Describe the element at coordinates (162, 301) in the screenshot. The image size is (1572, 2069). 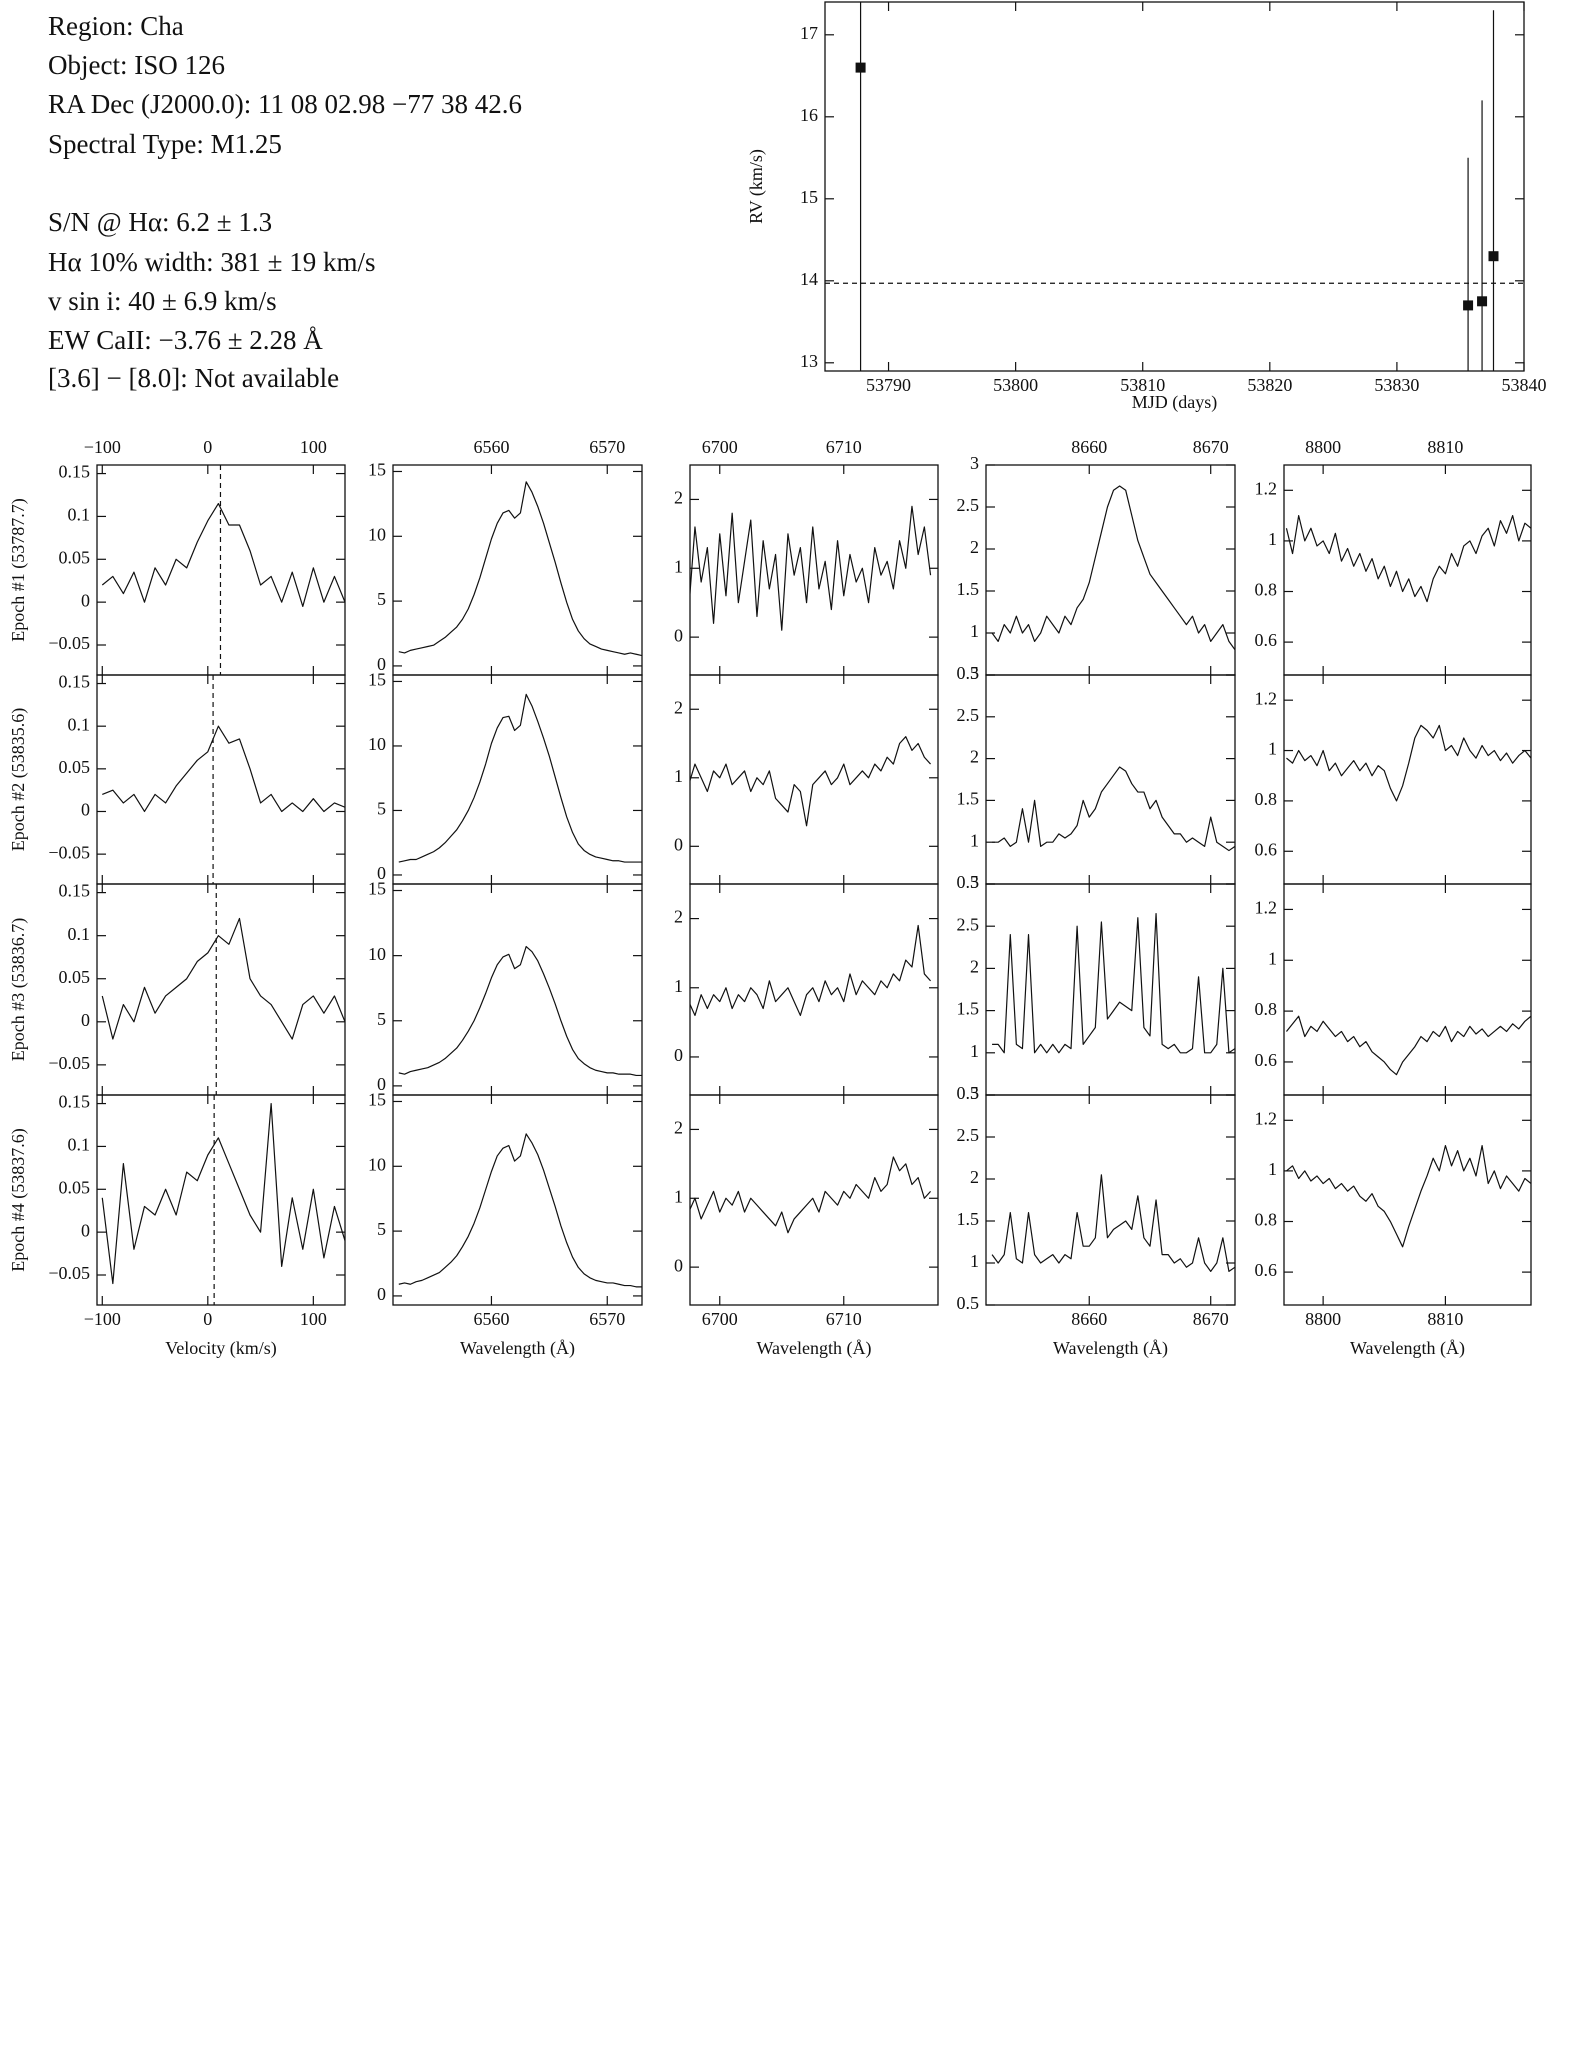
I see `info-line: v sin i: 40 ± 6.9 km/s` at that location.